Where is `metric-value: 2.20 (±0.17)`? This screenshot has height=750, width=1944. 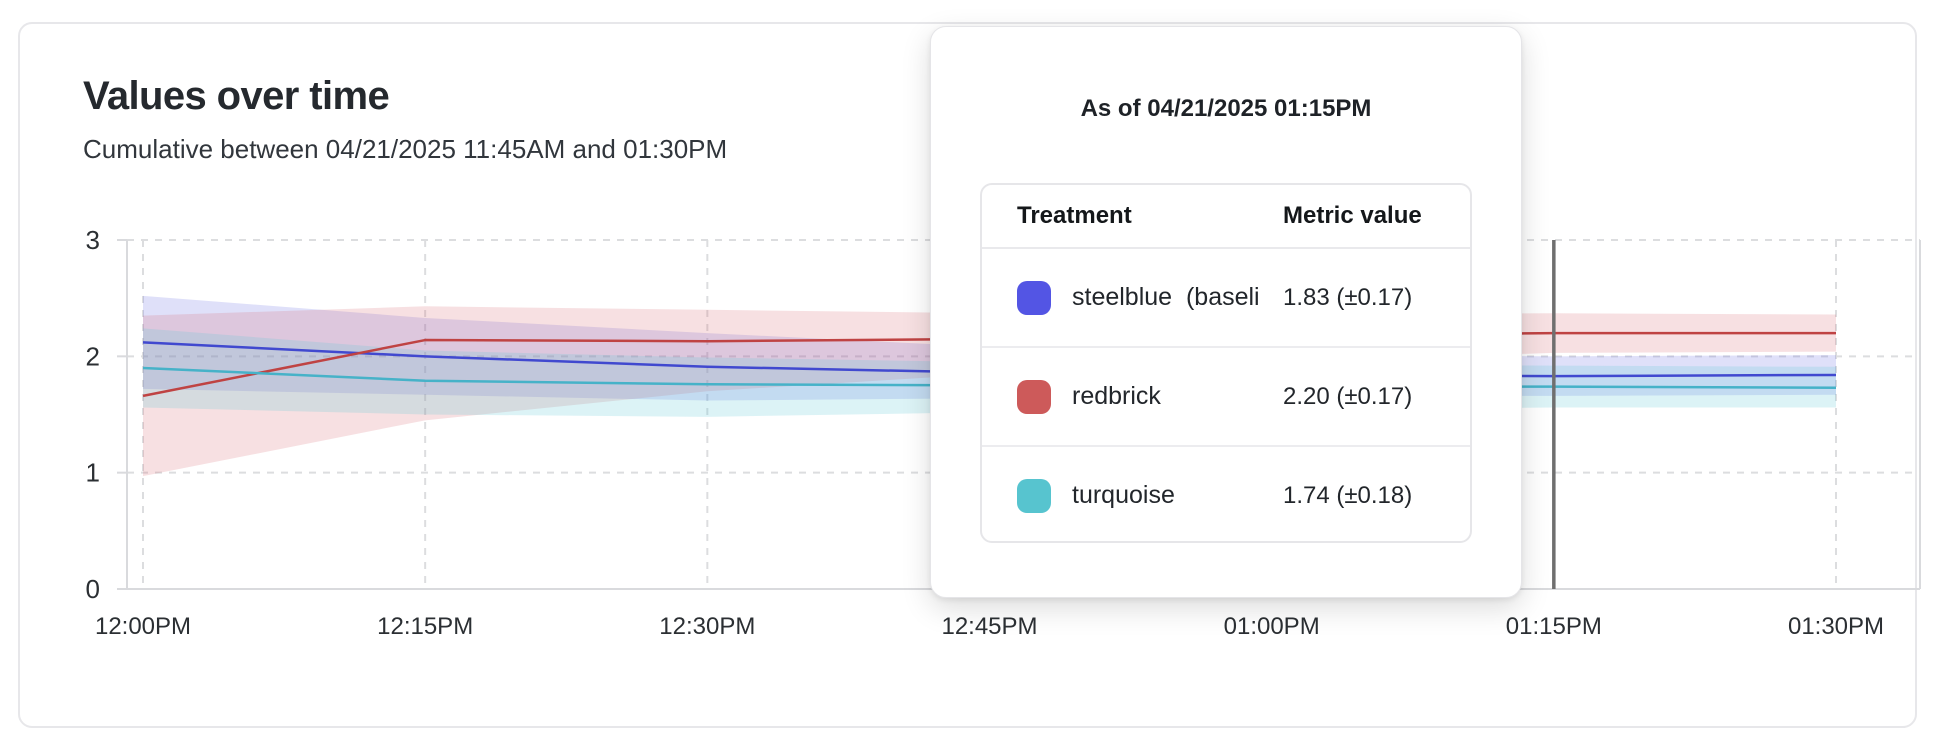
metric-value: 2.20 (±0.17) is located at coordinates (1348, 396).